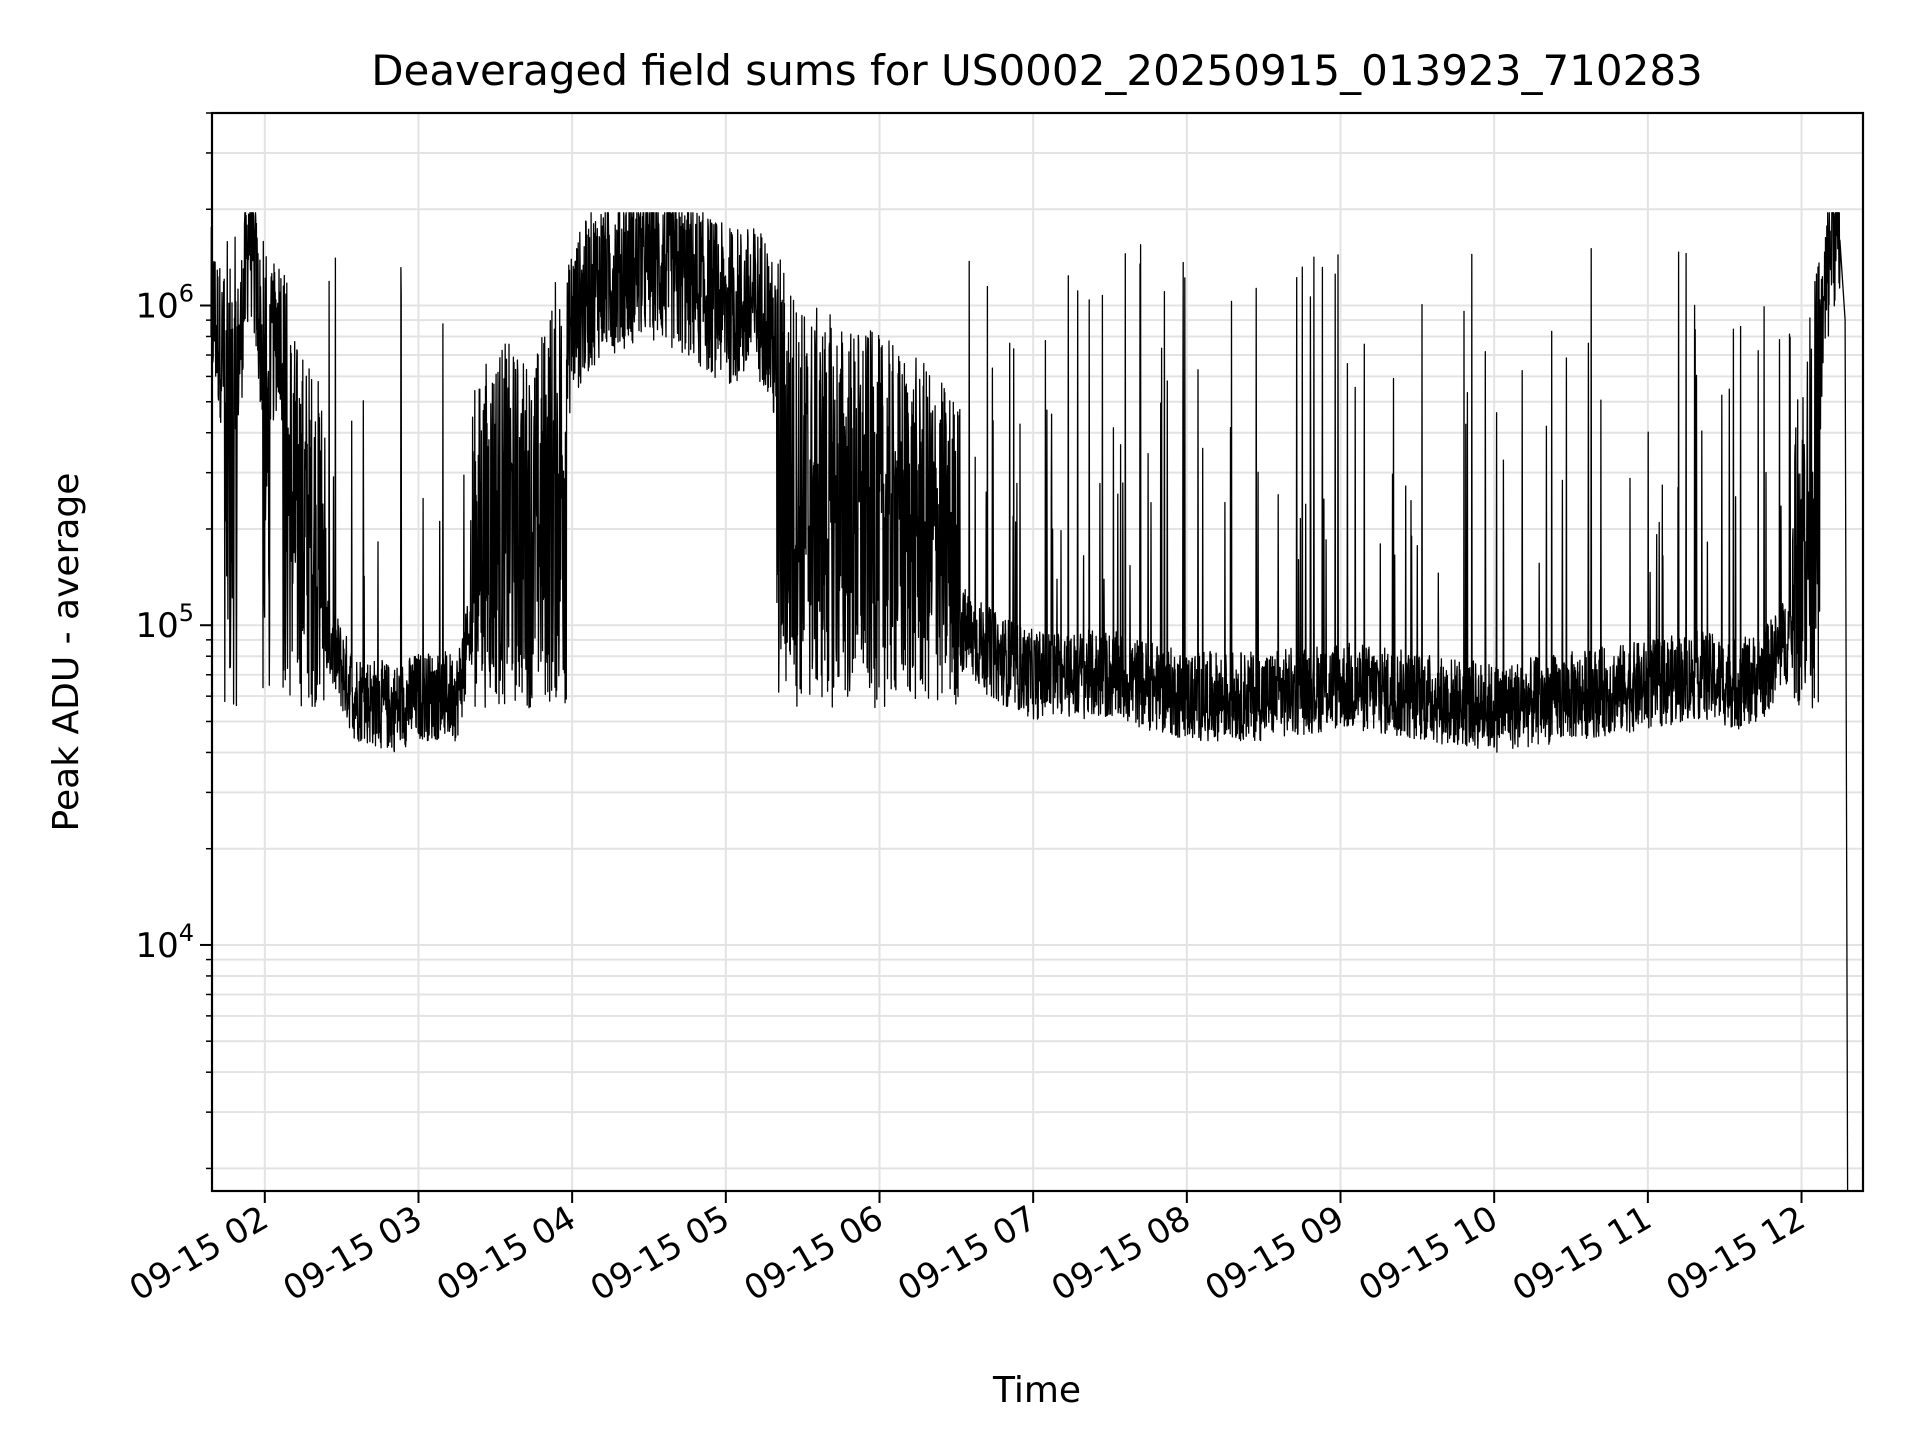  I want to click on x-tick-label: 09-15 05, so click(660, 1253).